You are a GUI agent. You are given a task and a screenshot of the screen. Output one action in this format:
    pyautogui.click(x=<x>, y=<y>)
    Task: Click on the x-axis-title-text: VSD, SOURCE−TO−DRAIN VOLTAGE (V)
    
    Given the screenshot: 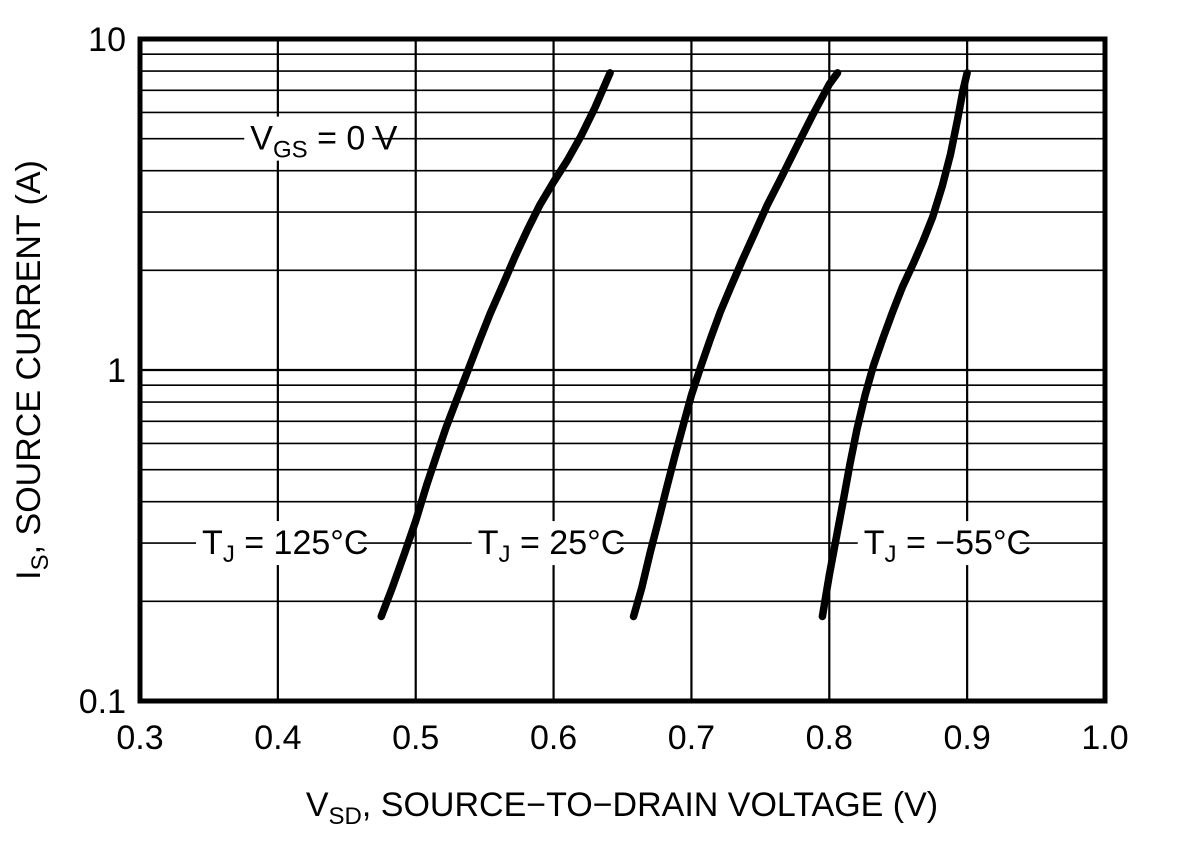 What is the action you would take?
    pyautogui.click(x=622, y=808)
    